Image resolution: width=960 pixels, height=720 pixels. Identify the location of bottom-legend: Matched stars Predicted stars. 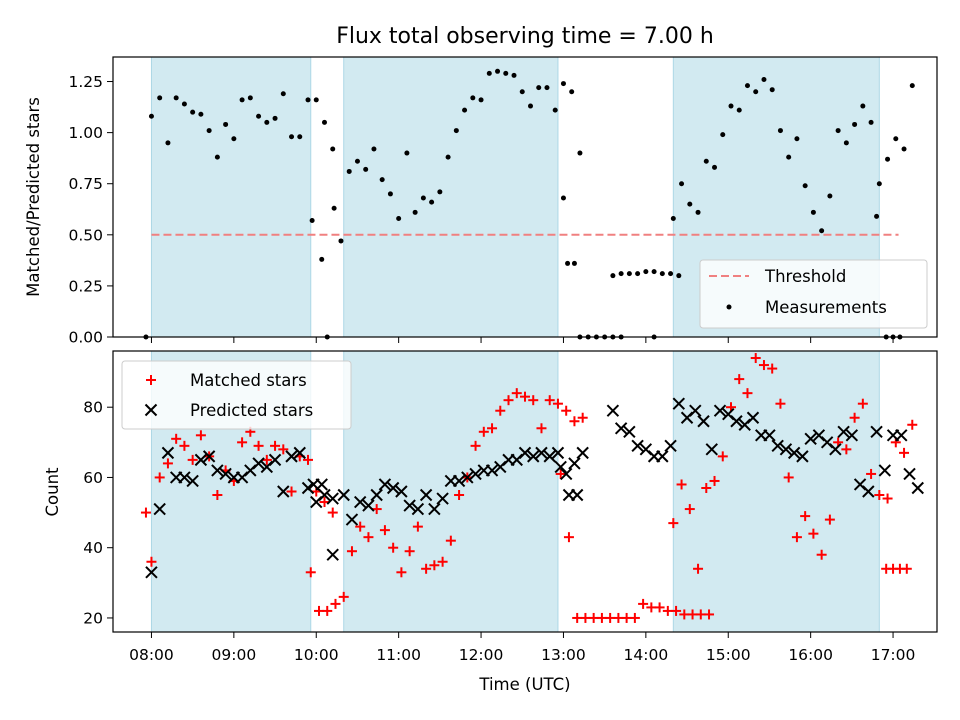
(236, 395).